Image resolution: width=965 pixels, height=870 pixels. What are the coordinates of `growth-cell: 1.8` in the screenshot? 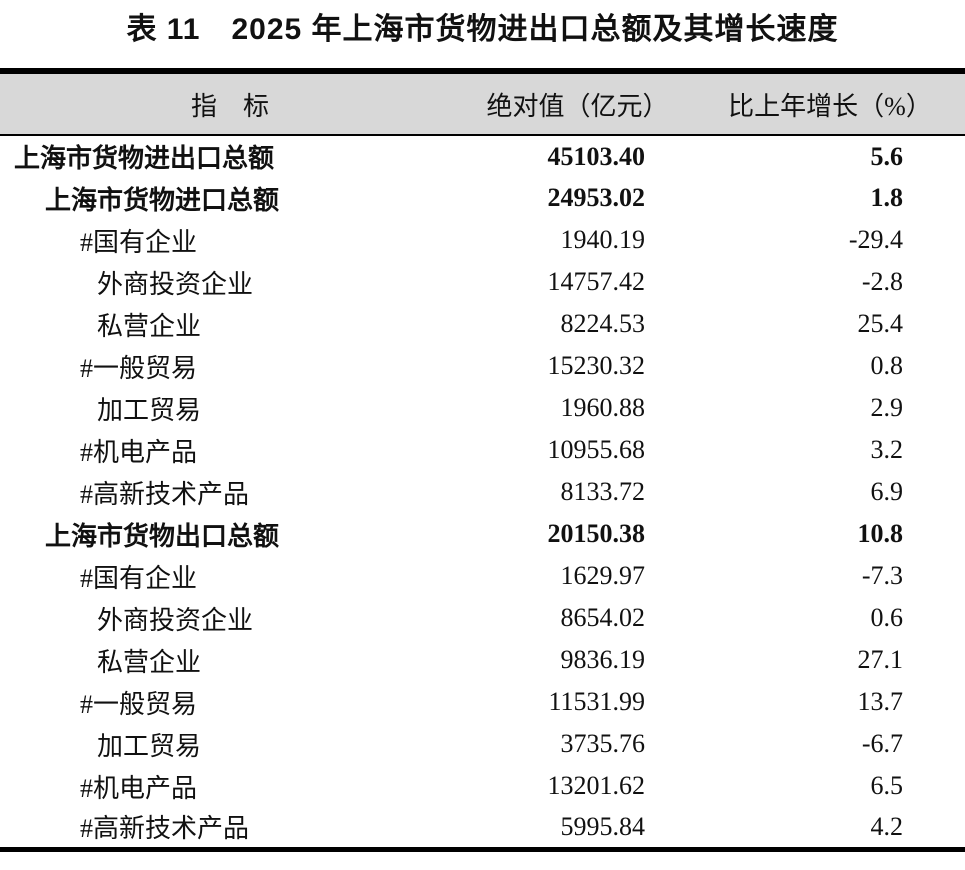 It's located at (887, 197).